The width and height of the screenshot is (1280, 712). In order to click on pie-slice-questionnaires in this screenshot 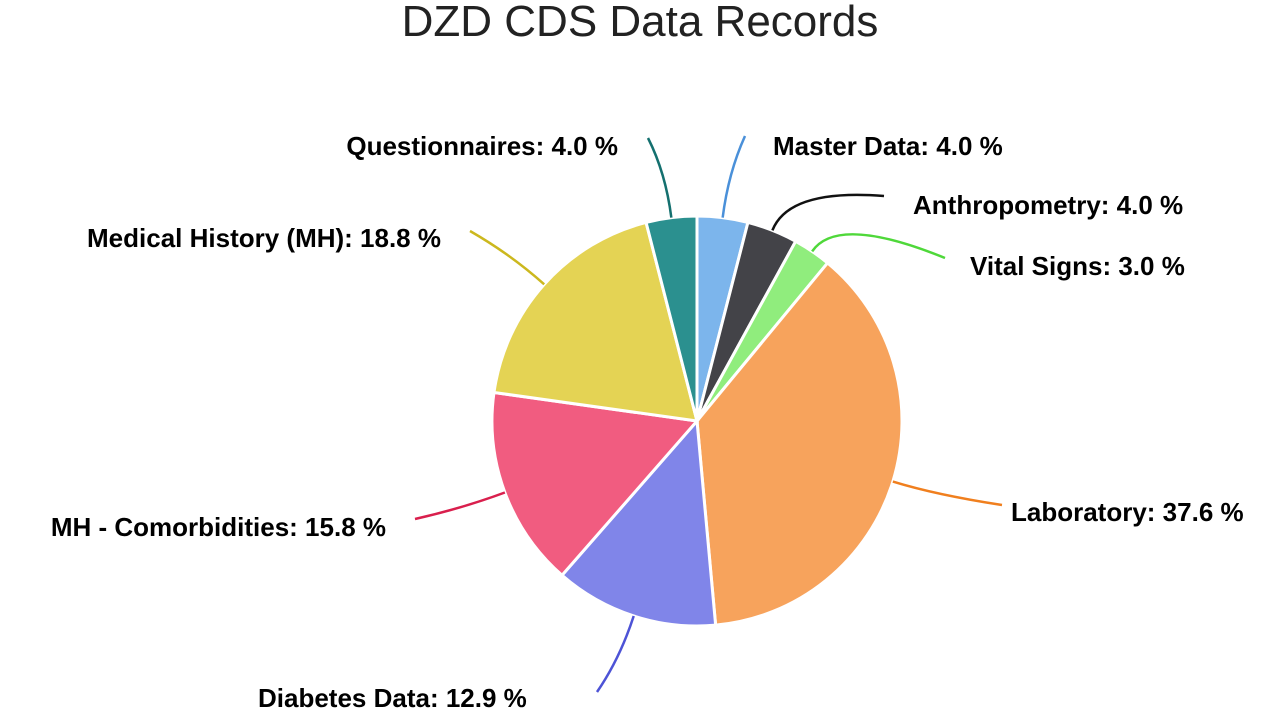, I will do `click(671, 318)`.